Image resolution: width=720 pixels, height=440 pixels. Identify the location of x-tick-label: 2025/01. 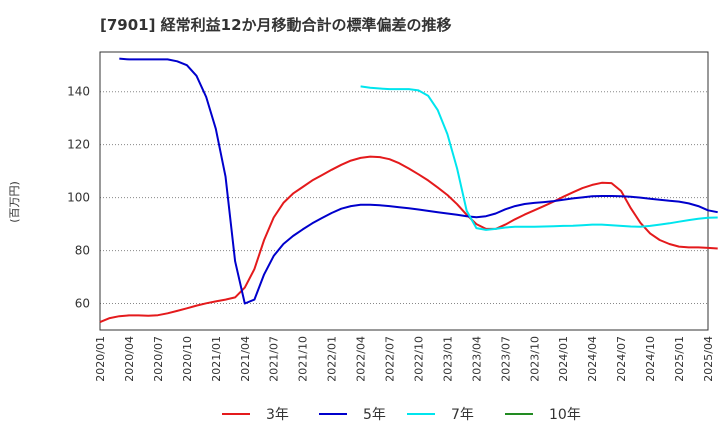
(679, 359).